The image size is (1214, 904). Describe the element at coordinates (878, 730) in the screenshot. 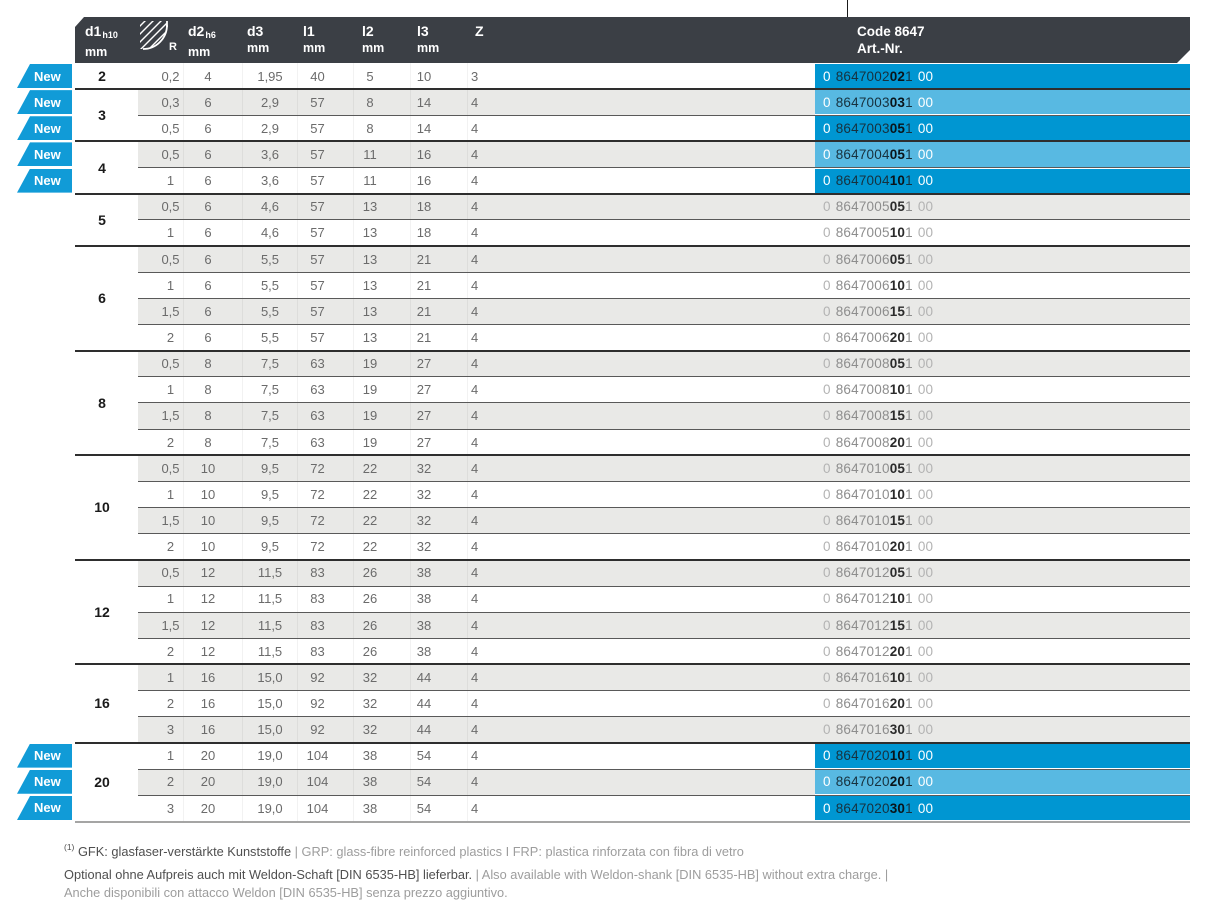

I see `art-number: 0 8647016301 00` at that location.